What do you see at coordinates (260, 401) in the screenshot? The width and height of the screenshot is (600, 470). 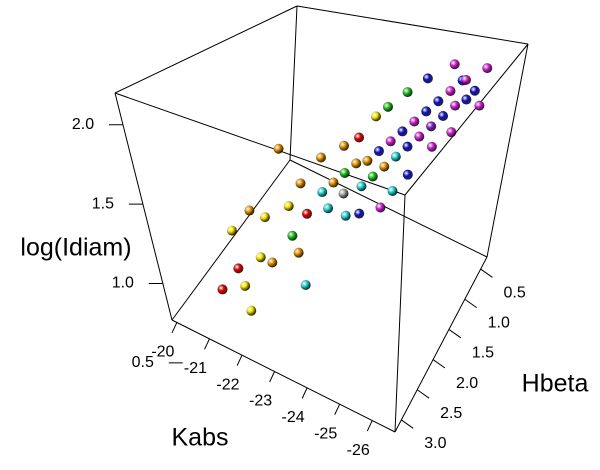 I see `x-tick-label: -23` at bounding box center [260, 401].